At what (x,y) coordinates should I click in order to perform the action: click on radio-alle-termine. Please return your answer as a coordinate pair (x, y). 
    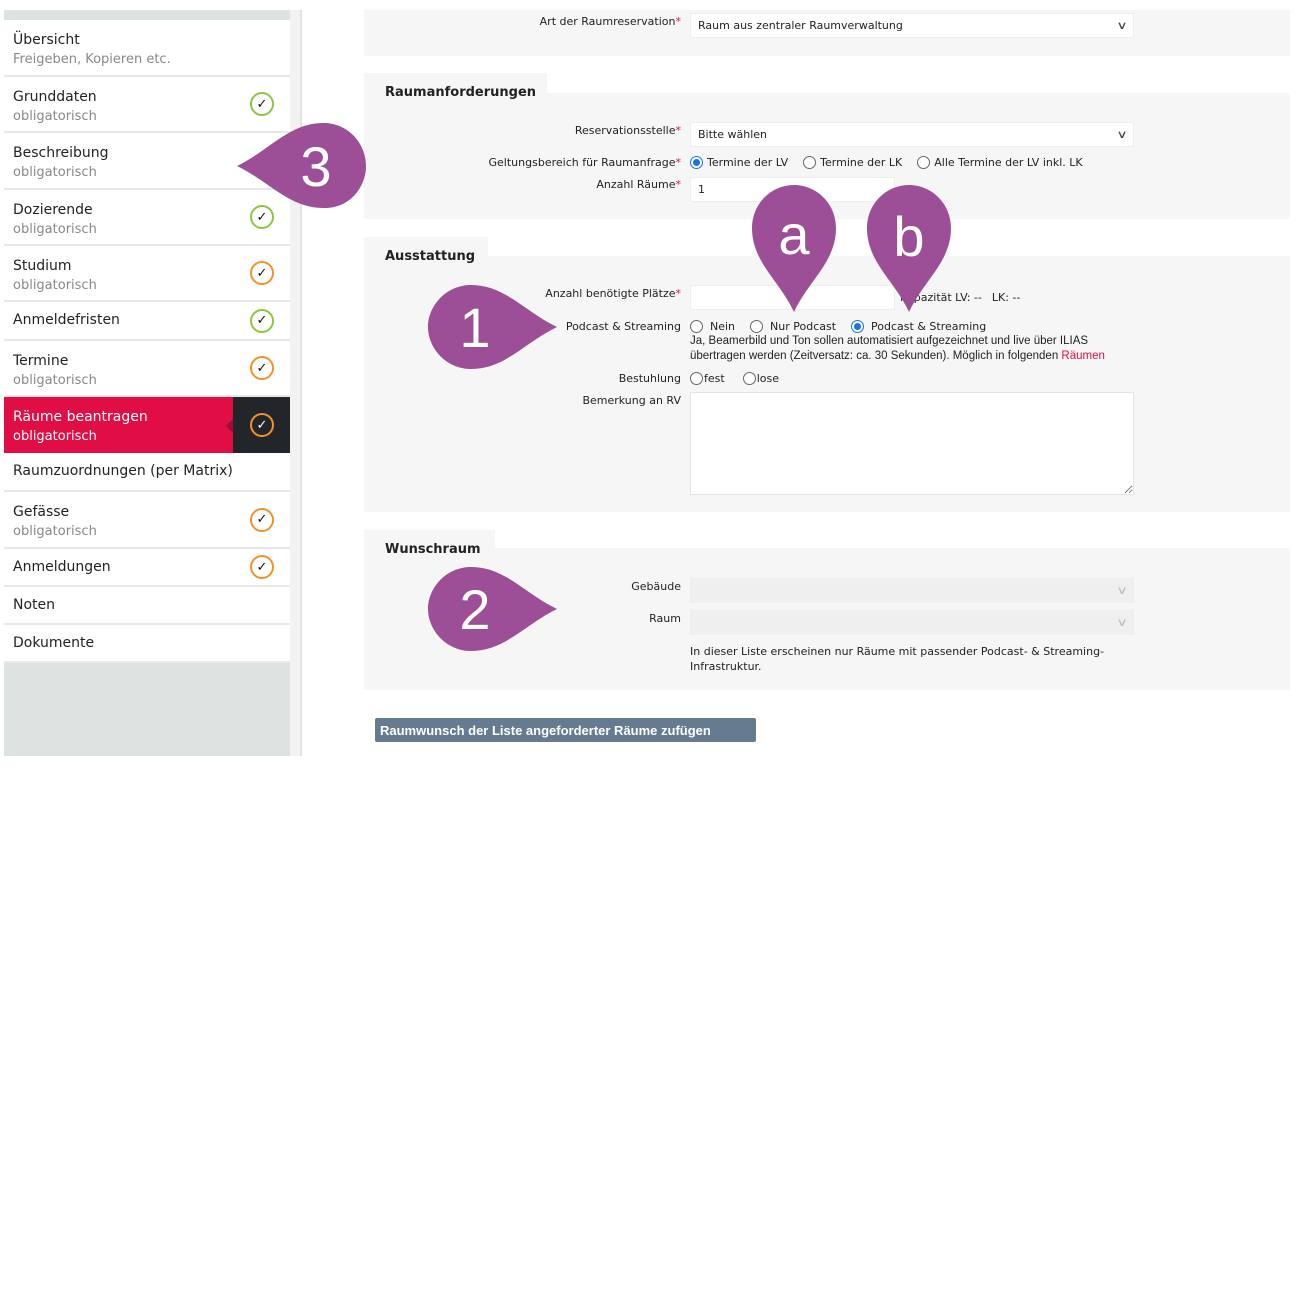
    Looking at the image, I should click on (924, 162).